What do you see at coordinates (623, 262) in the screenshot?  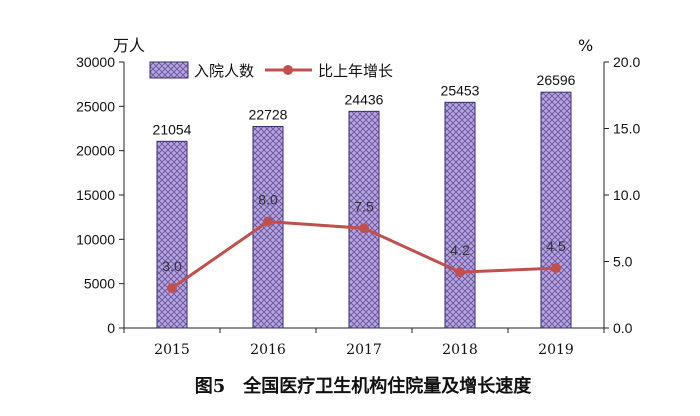 I see `y-right-tick-label: 5.0` at bounding box center [623, 262].